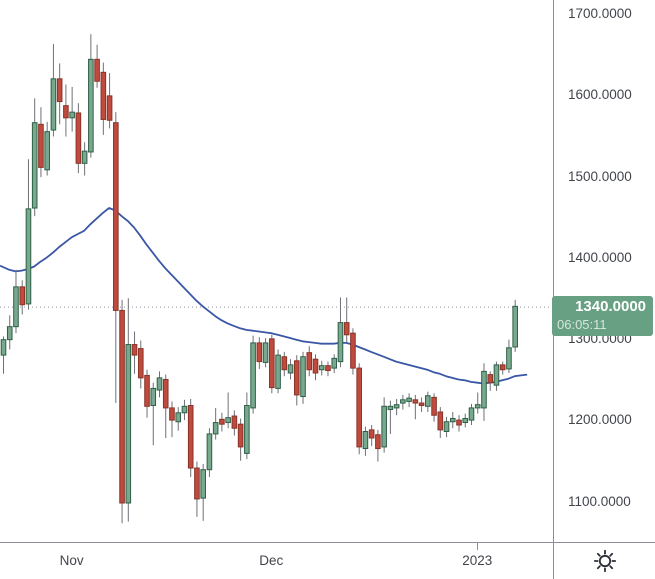 This screenshot has width=655, height=579. What do you see at coordinates (478, 546) in the screenshot?
I see `time-axis-tick` at bounding box center [478, 546].